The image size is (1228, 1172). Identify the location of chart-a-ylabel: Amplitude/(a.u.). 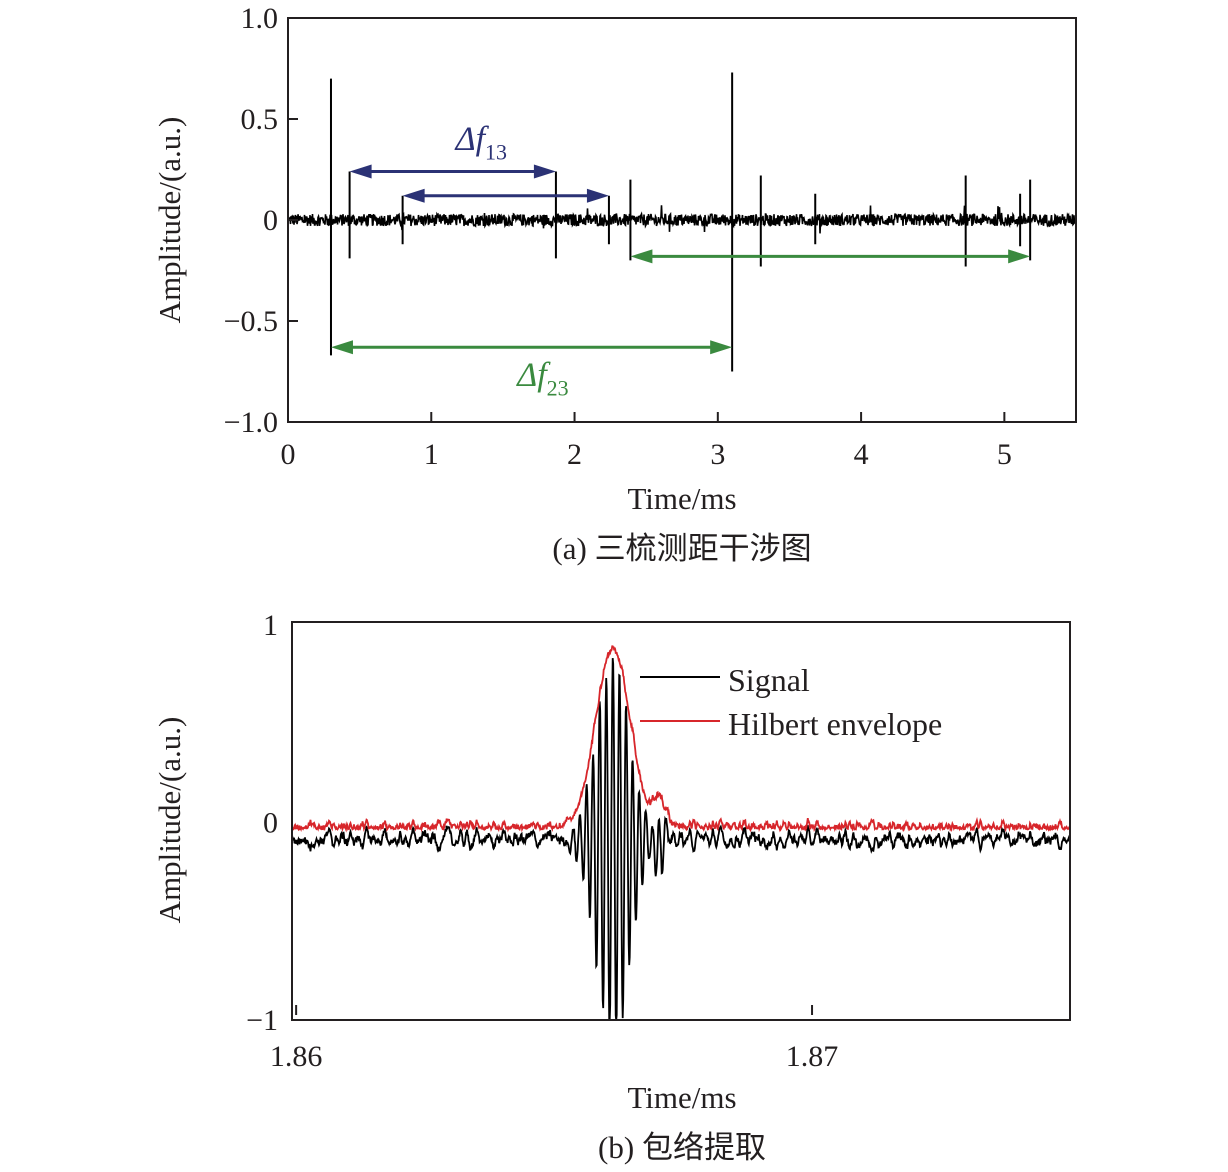
(169, 220).